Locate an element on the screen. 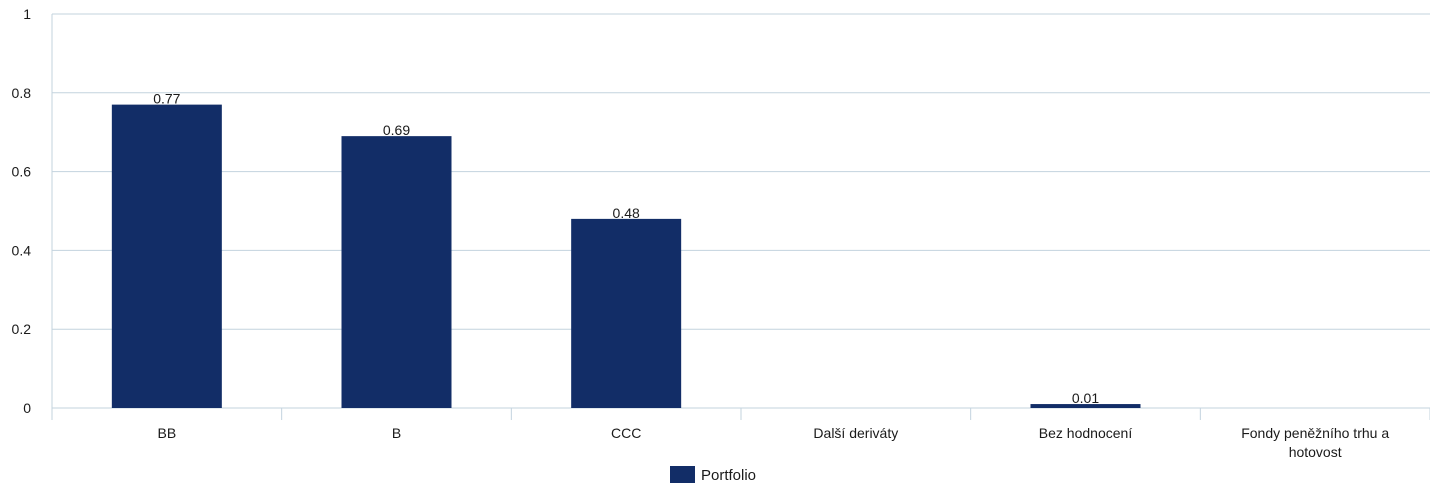 The height and width of the screenshot is (496, 1430). y-tick-label: 1 is located at coordinates (27, 14).